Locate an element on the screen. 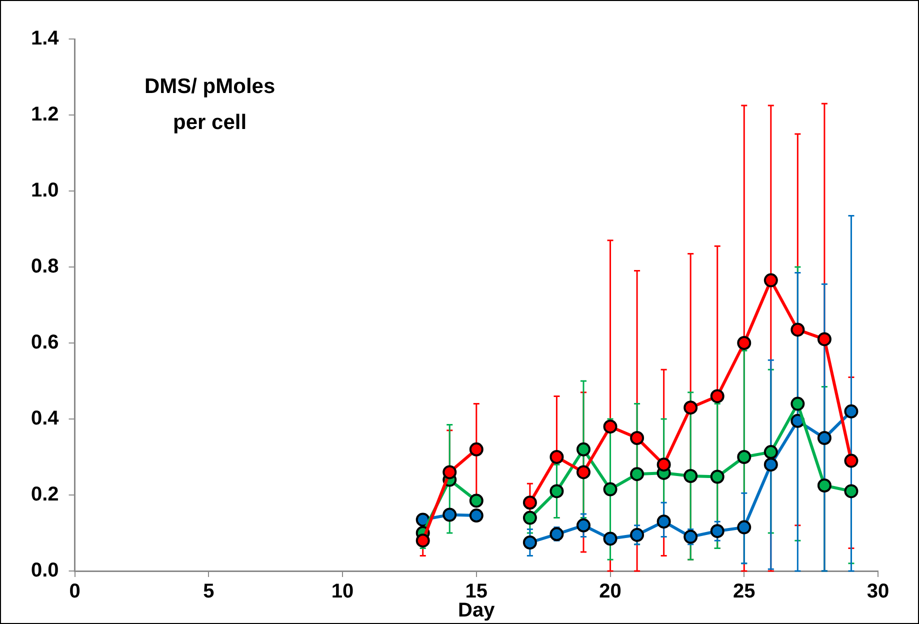 The height and width of the screenshot is (624, 919). x-tick-label: 30 is located at coordinates (878, 591).